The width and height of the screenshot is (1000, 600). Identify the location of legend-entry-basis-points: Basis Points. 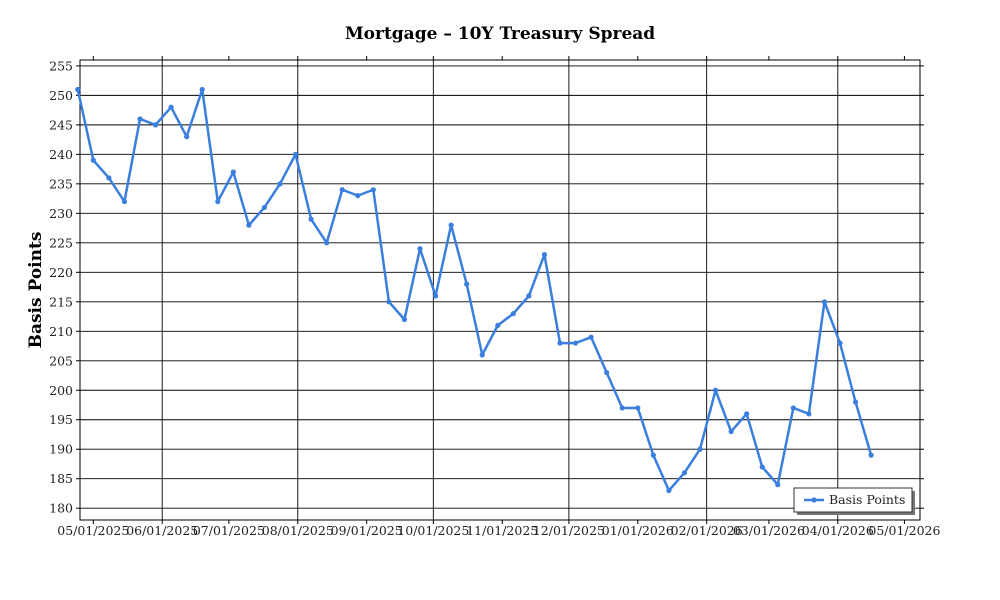
(867, 499).